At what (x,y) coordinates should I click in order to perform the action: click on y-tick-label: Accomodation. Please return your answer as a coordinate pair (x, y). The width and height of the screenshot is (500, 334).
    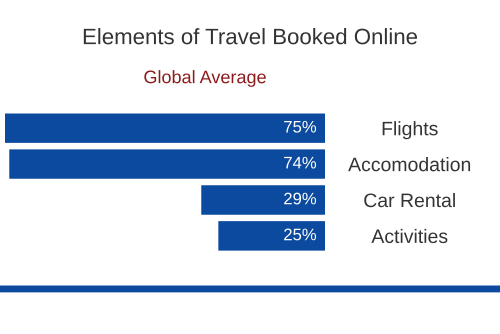
    Looking at the image, I should click on (409, 164).